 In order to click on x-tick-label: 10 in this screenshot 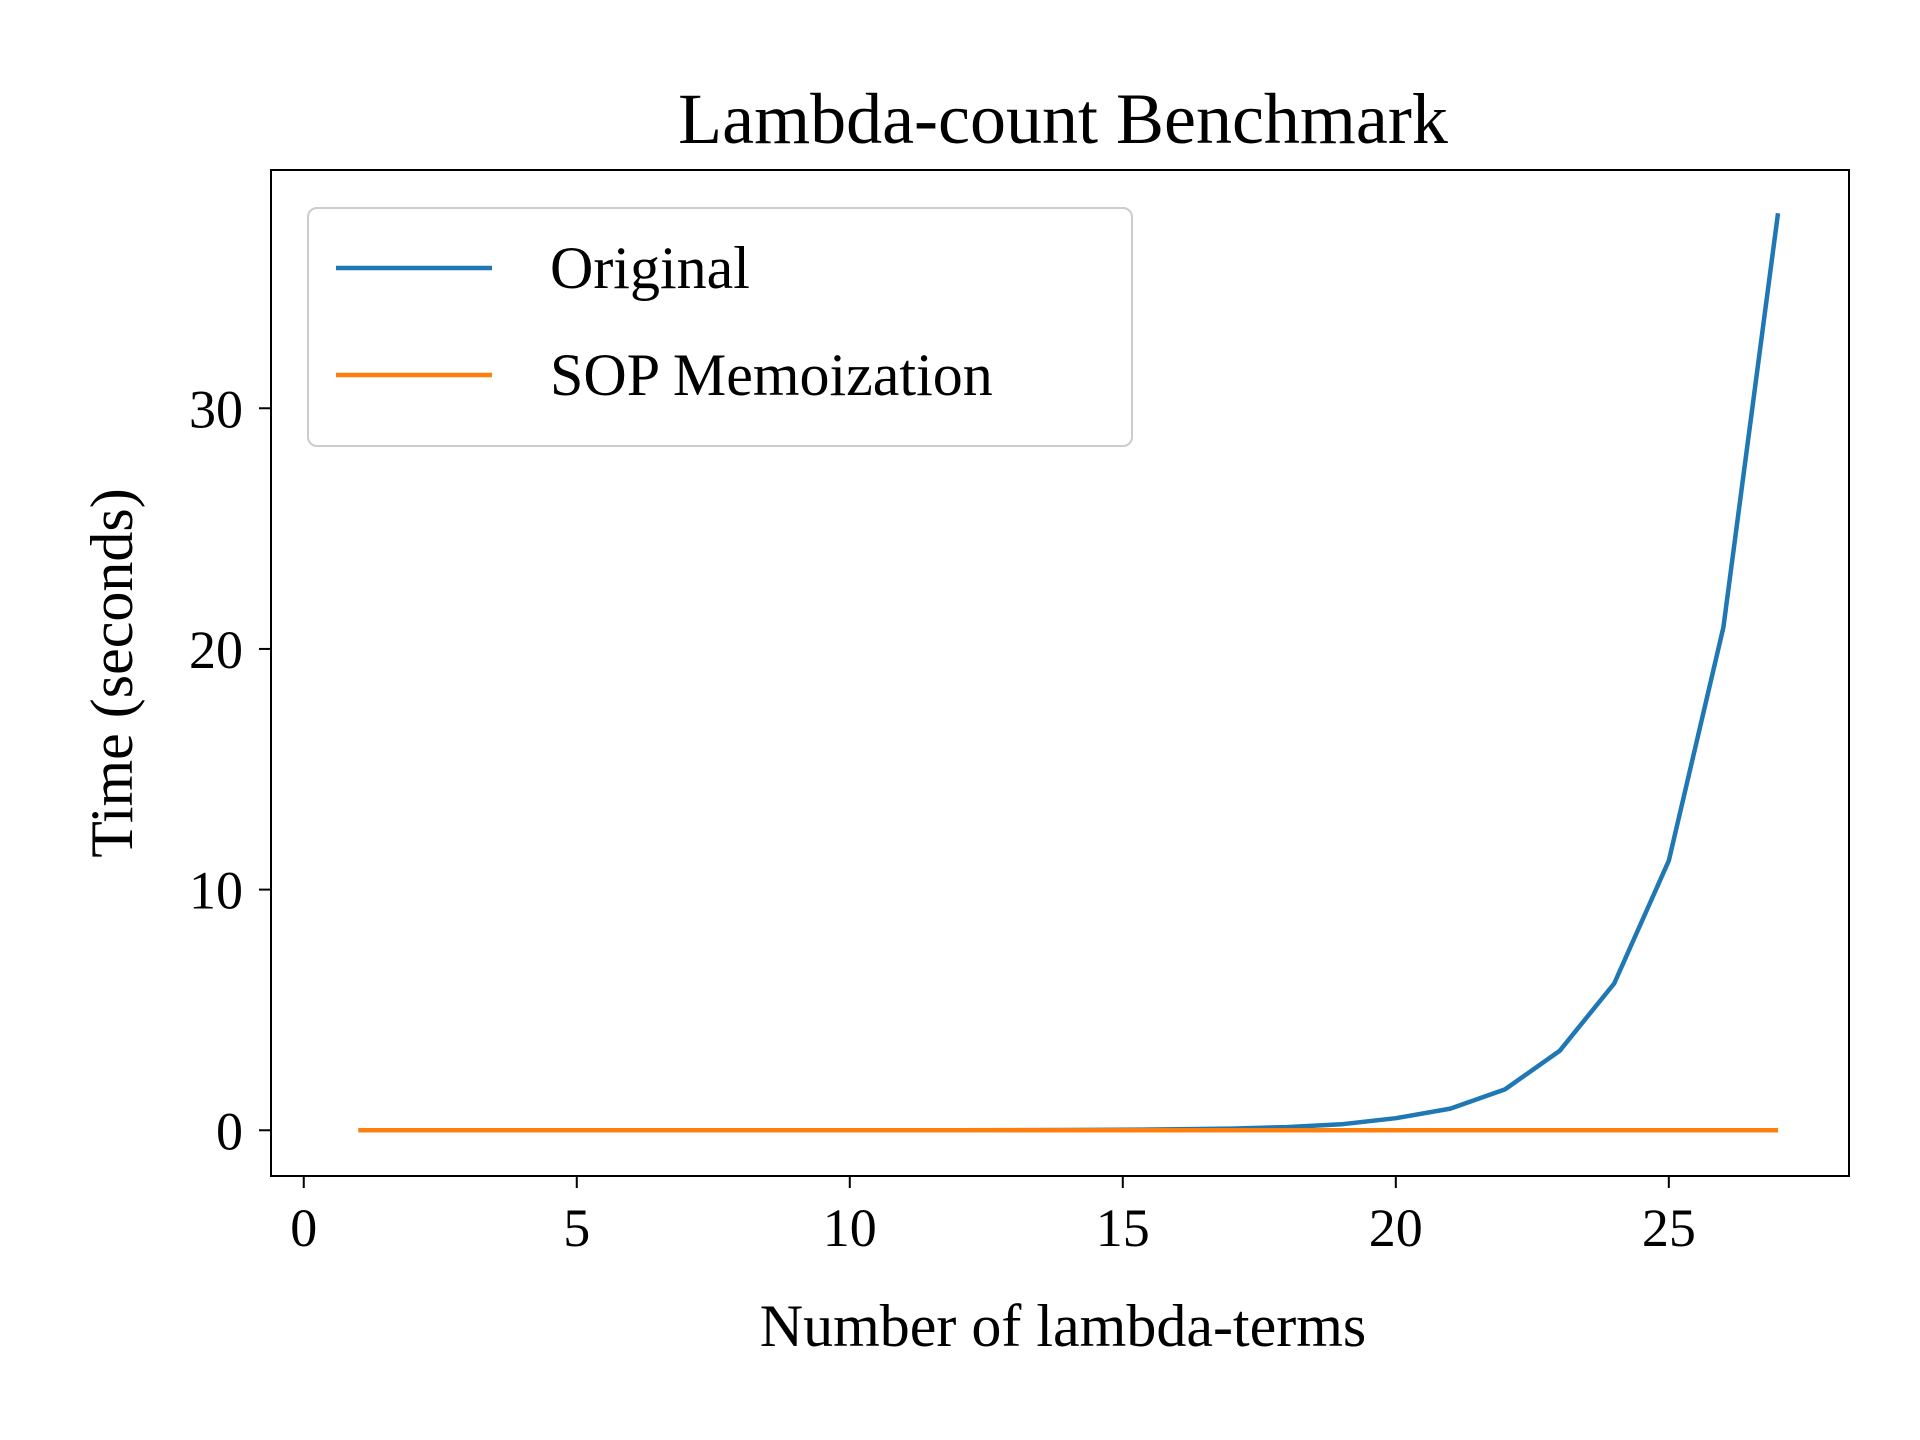, I will do `click(850, 1228)`.